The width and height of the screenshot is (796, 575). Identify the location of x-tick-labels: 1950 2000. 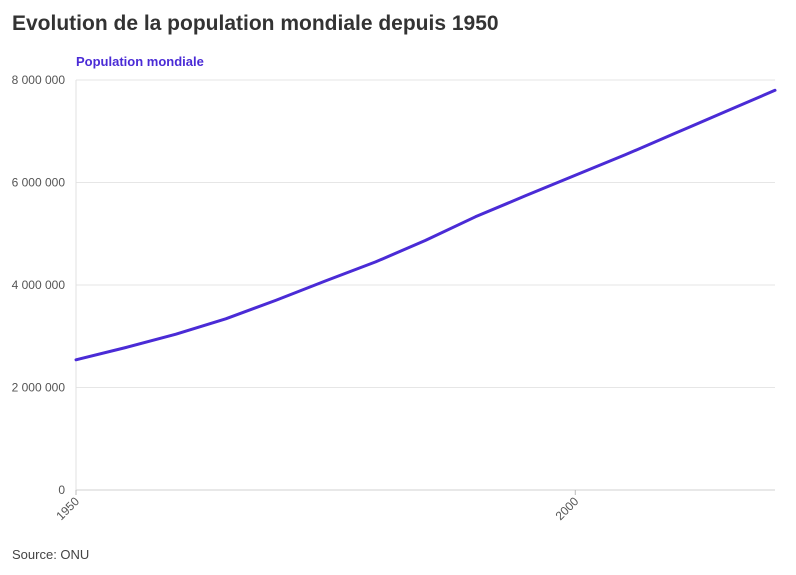
(317, 508).